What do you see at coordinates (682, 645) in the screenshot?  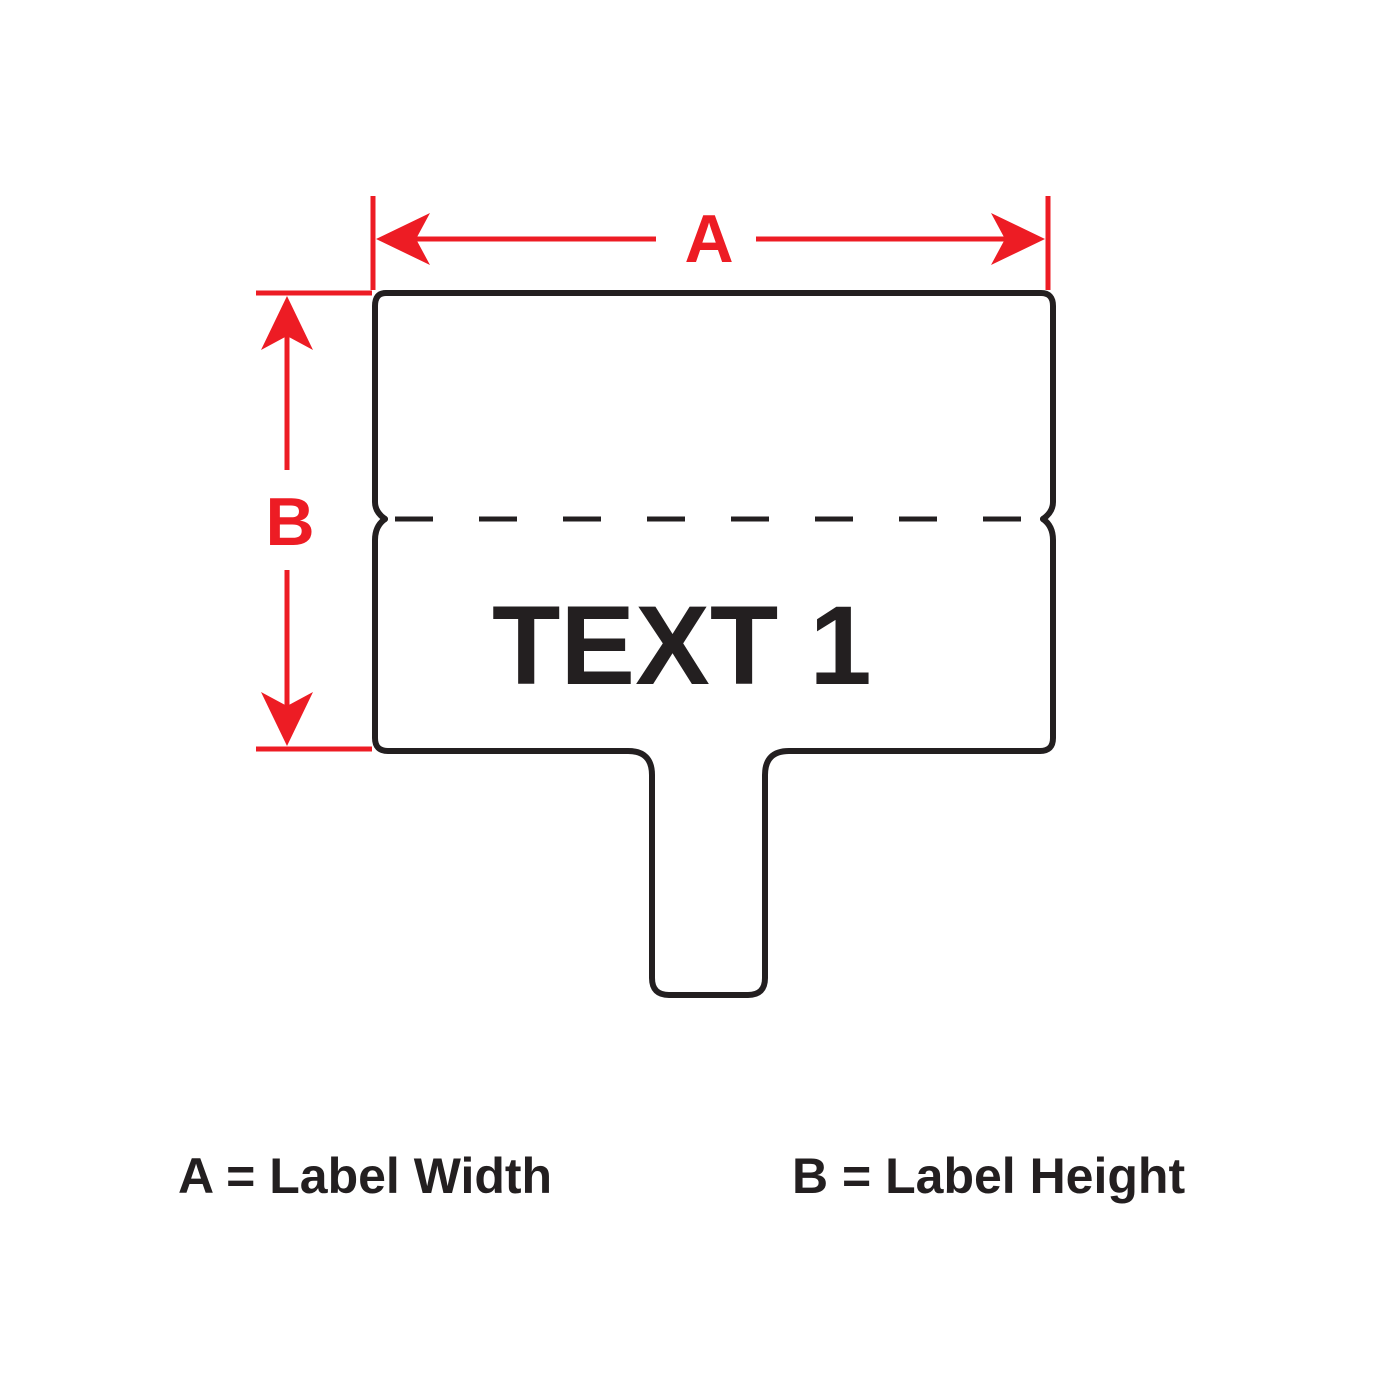 I see `label-printed-text: TEXT 1` at bounding box center [682, 645].